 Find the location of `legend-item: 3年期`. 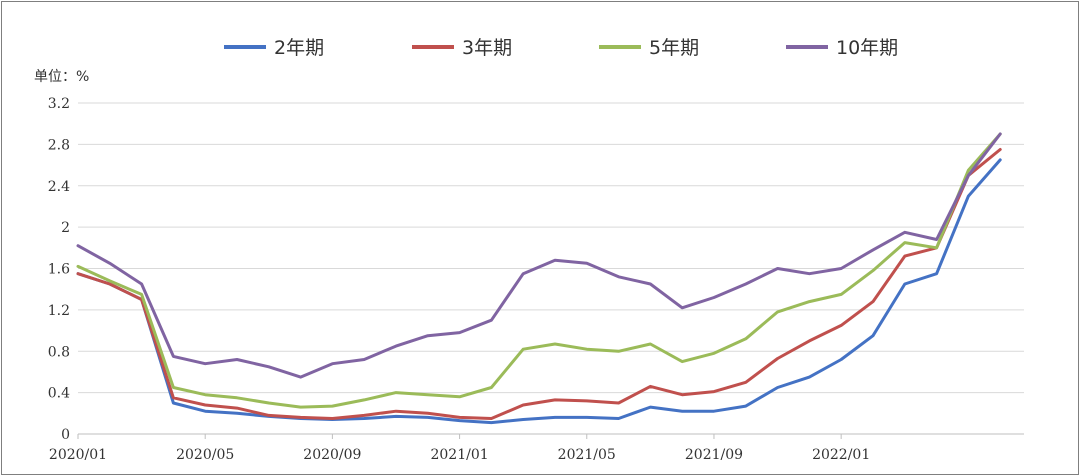

legend-item: 3年期 is located at coordinates (462, 48).